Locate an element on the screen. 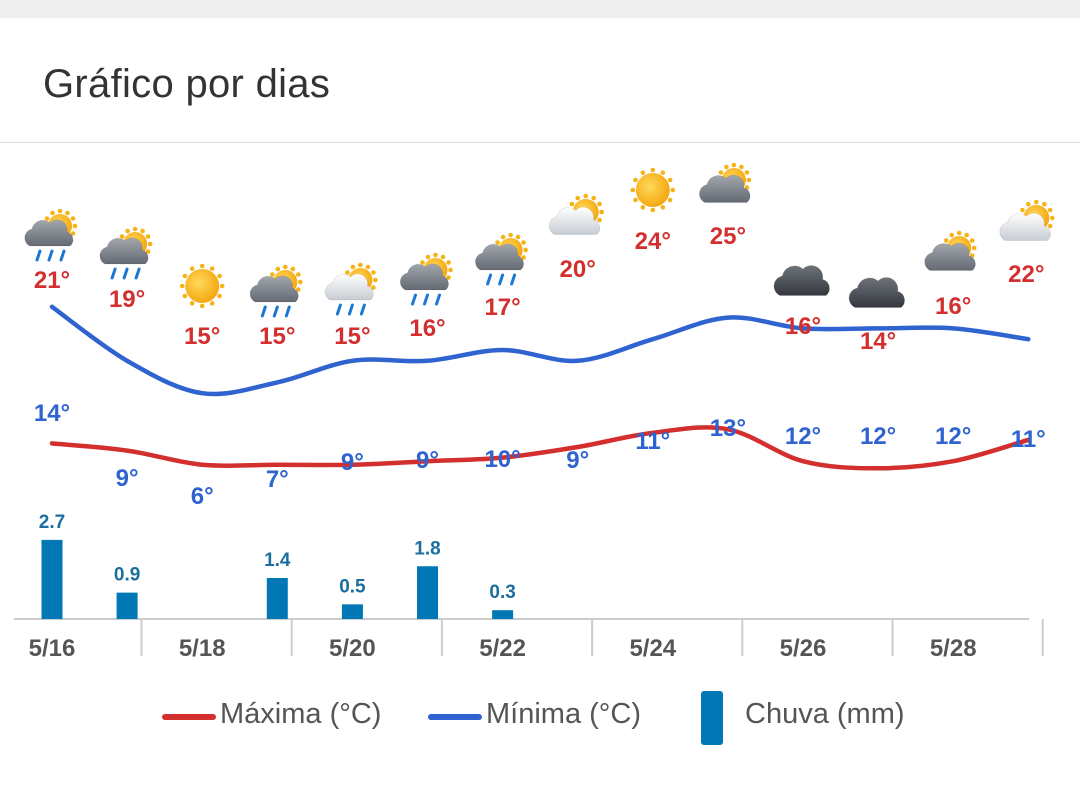 Image resolution: width=1080 pixels, height=786 pixels. rain-value-label: 1.4 is located at coordinates (277, 560).